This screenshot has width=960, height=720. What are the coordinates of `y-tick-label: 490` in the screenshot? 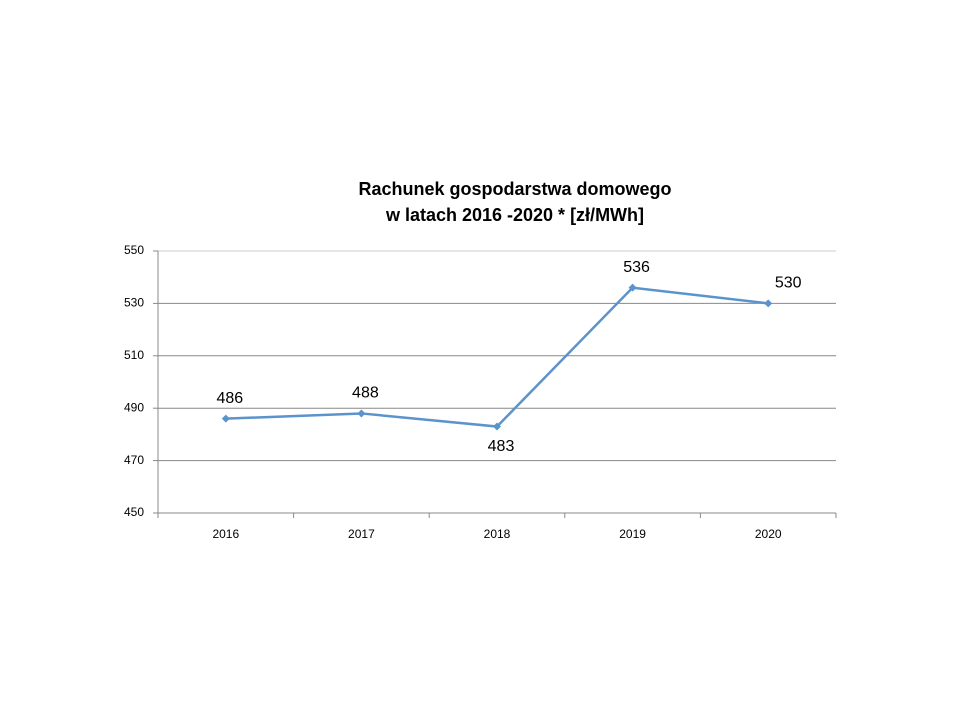 It's located at (134, 407).